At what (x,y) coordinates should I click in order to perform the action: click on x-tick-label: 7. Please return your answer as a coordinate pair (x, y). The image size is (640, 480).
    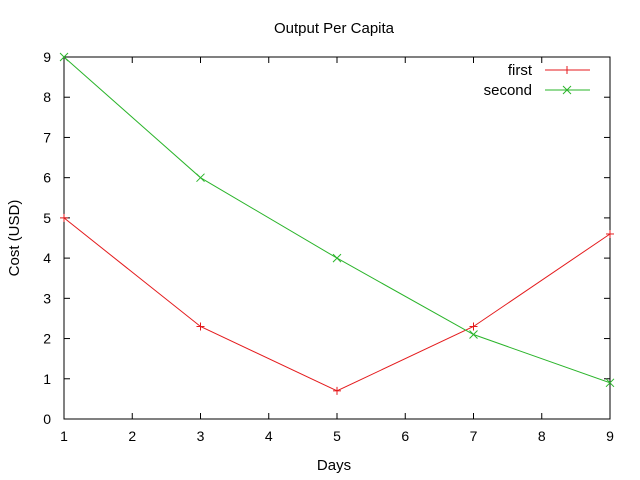
    Looking at the image, I should click on (474, 436).